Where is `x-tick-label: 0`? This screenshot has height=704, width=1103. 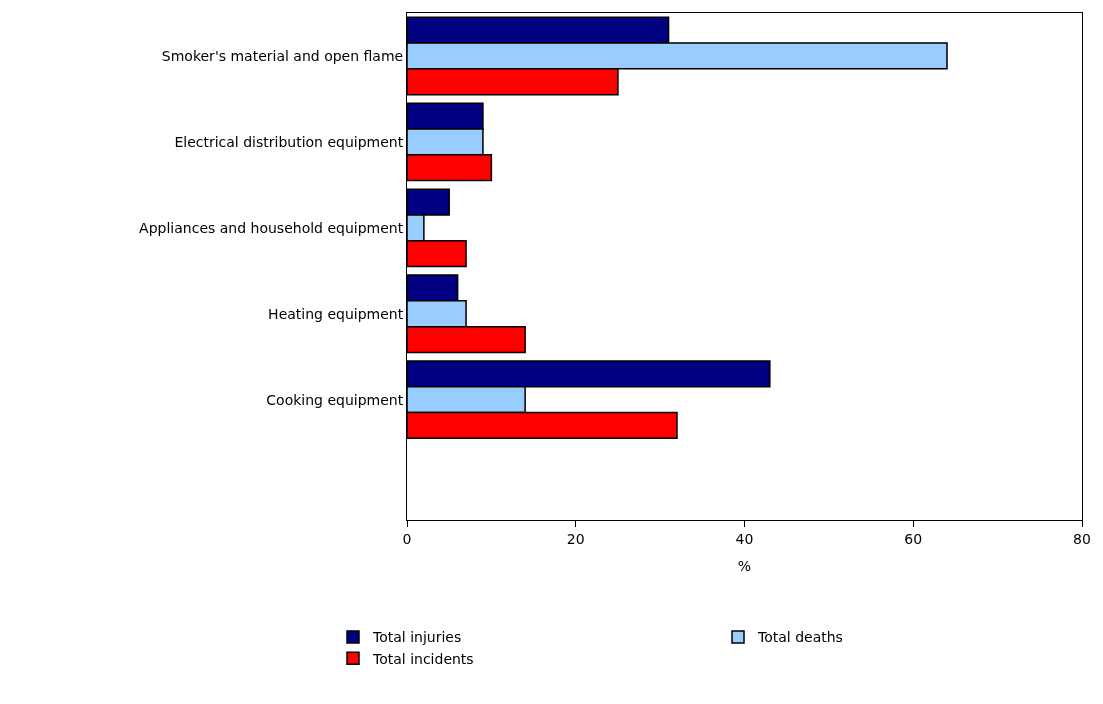
x-tick-label: 0 is located at coordinates (407, 538).